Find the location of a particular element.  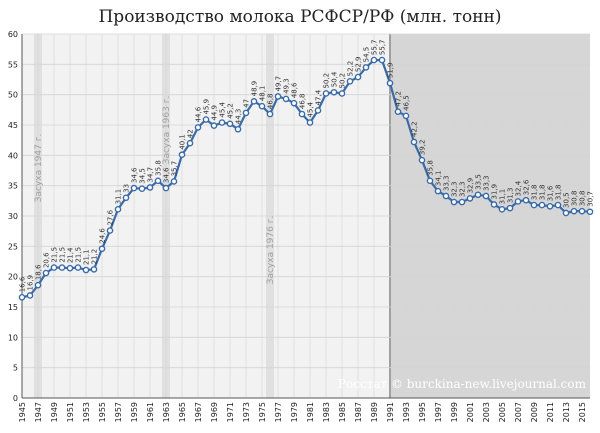

x-tick-label: 1957 is located at coordinates (118, 412).